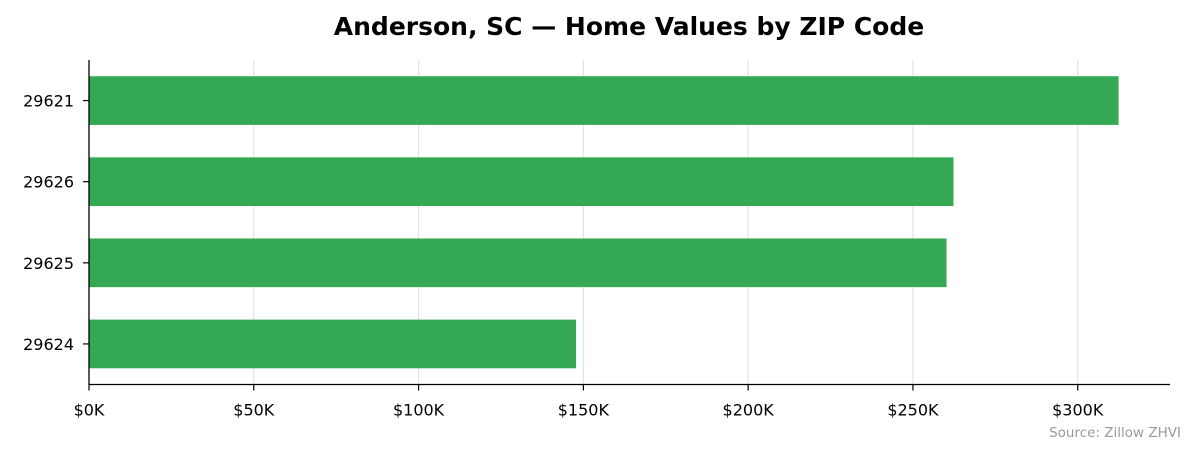 The width and height of the screenshot is (1195, 455). Describe the element at coordinates (48, 263) in the screenshot. I see `y-tick-label-29625: 29625` at that location.